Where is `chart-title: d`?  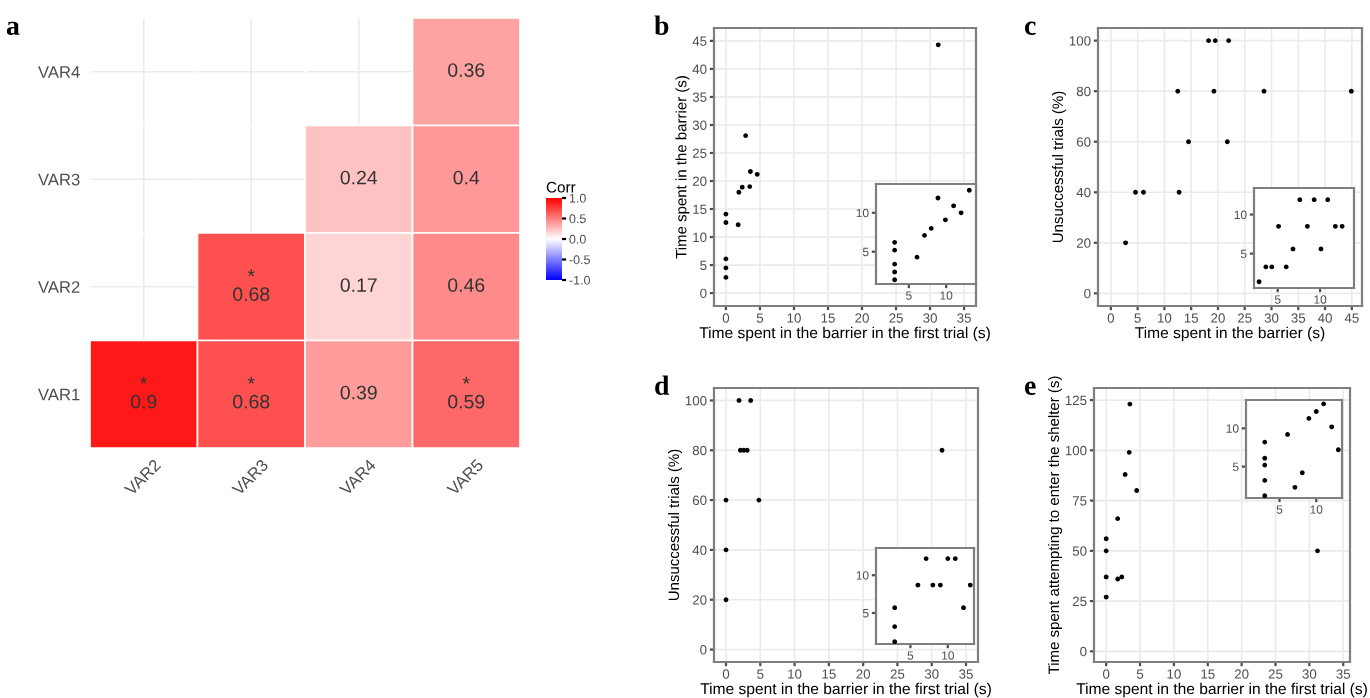 chart-title: d is located at coordinates (662, 385).